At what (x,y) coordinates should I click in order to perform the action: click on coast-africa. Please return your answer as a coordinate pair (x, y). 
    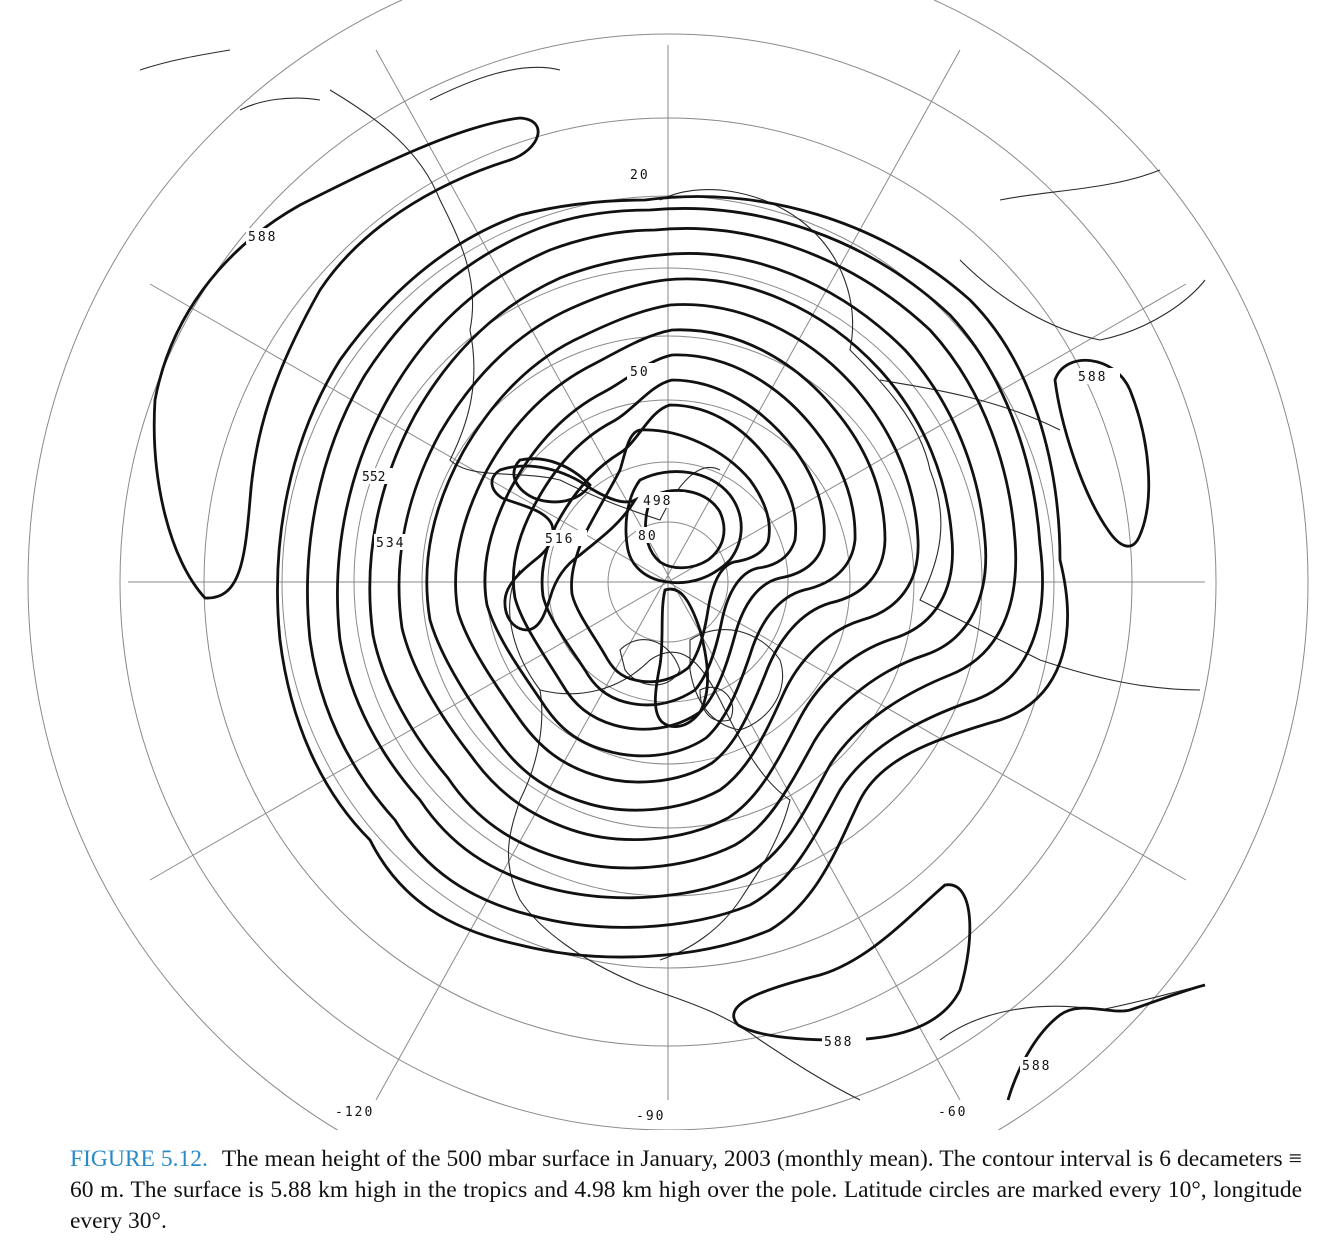
    Looking at the image, I should click on (1082, 255).